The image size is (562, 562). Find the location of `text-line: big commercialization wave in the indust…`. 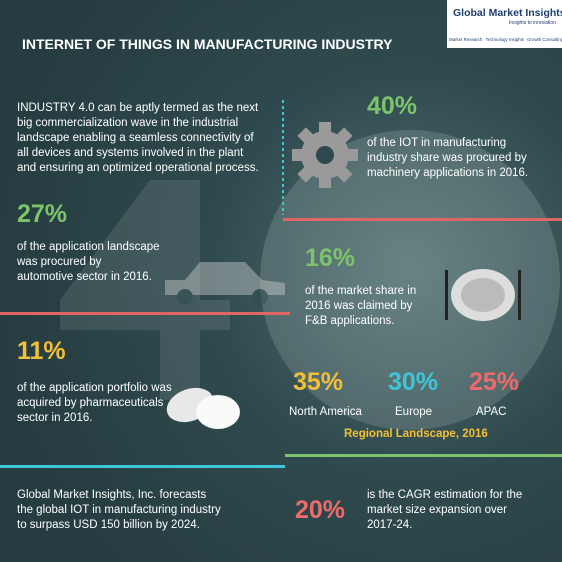

text-line: big commercialization wave in the indust… is located at coordinates (128, 123).